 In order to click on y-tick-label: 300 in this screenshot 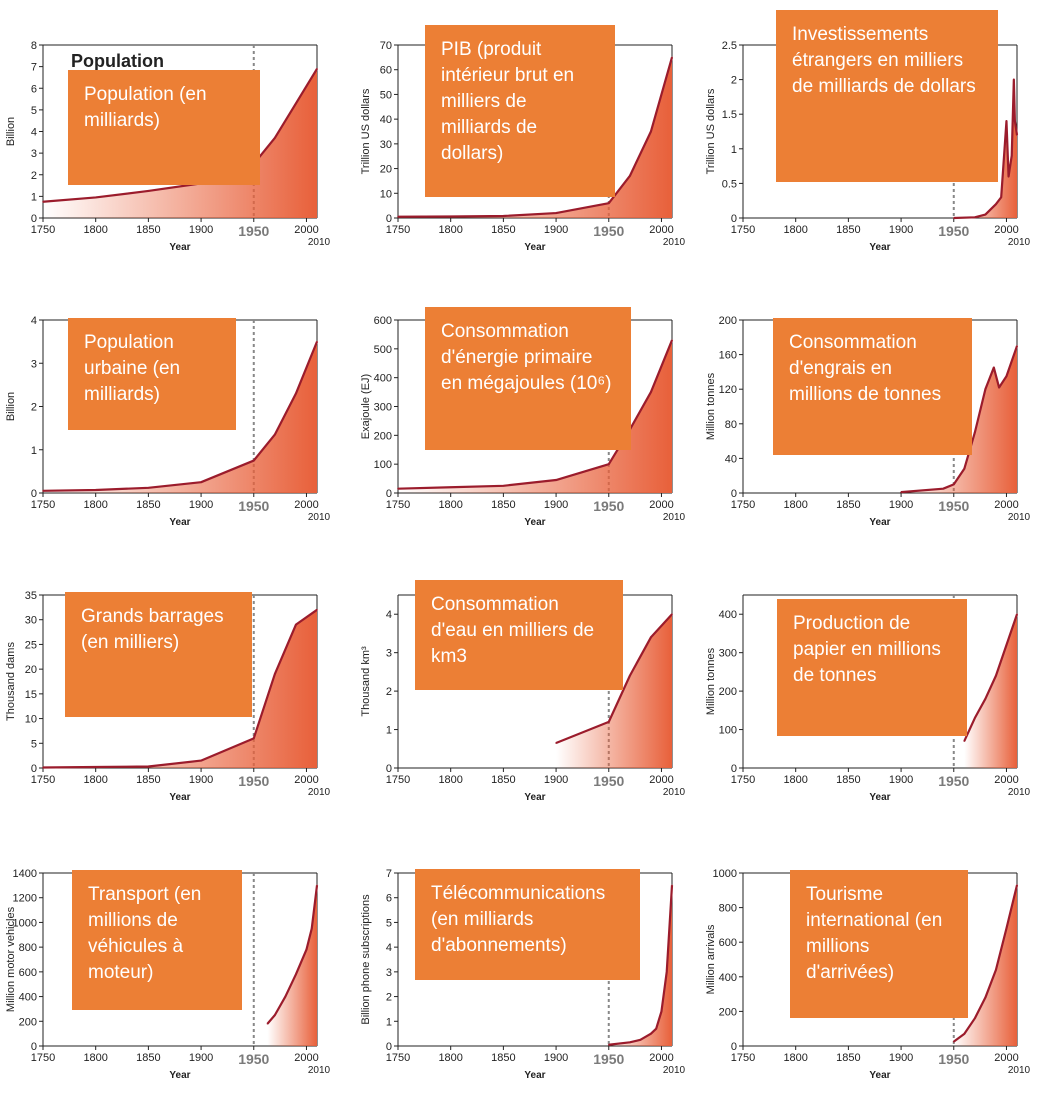, I will do `click(383, 408)`.